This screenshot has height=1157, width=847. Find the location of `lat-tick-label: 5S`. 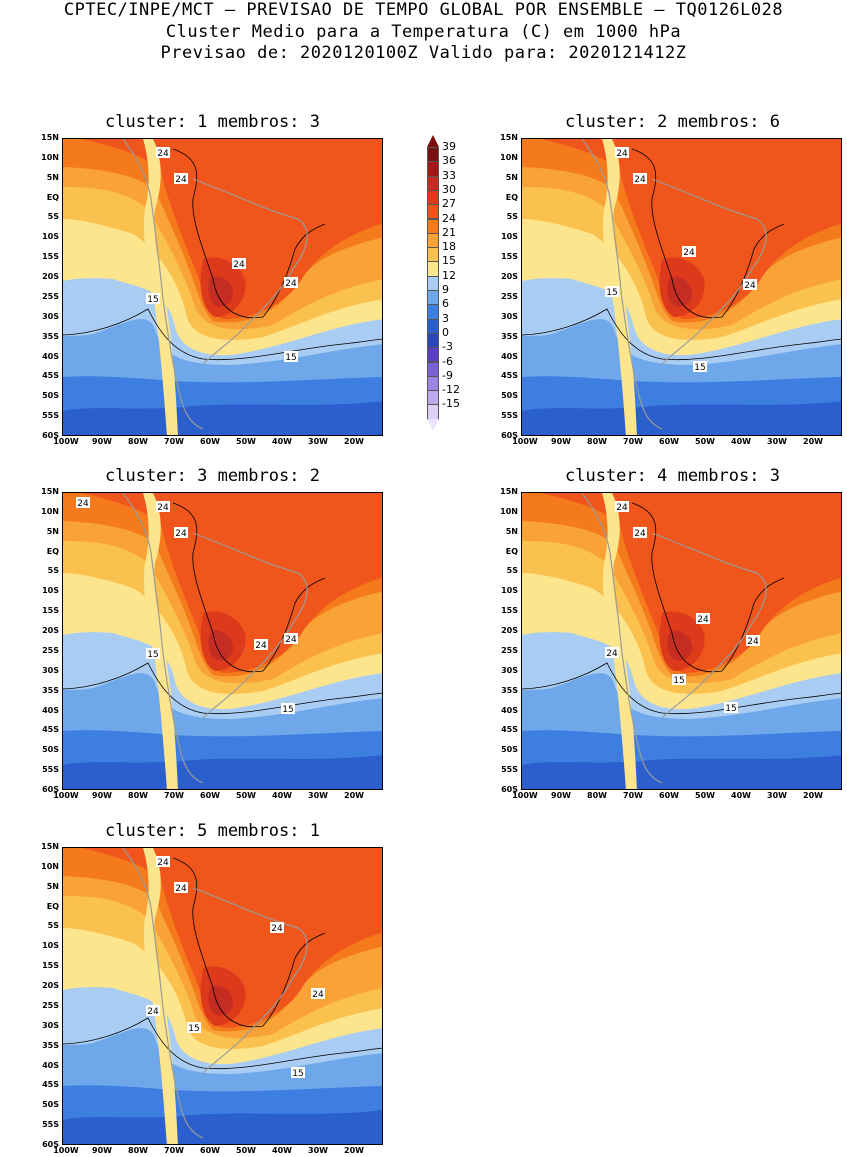

lat-tick-label: 5S is located at coordinates (512, 217).